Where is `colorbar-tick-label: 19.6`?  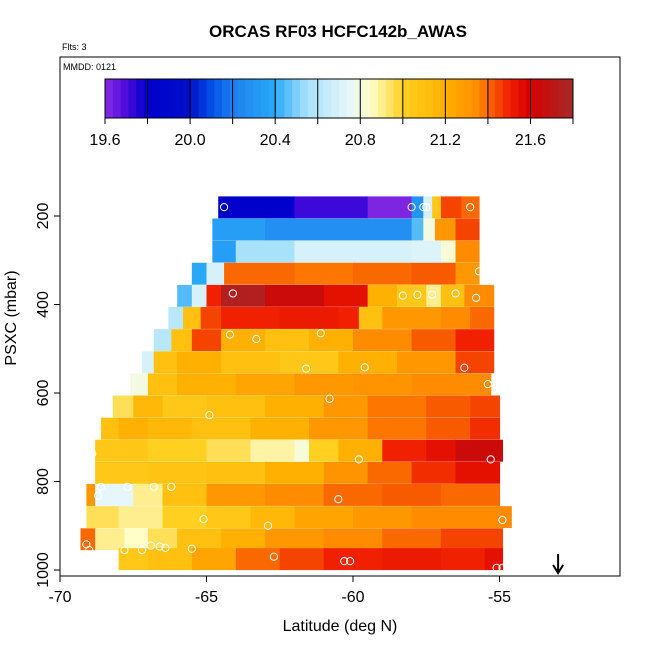
colorbar-tick-label: 19.6 is located at coordinates (104, 140).